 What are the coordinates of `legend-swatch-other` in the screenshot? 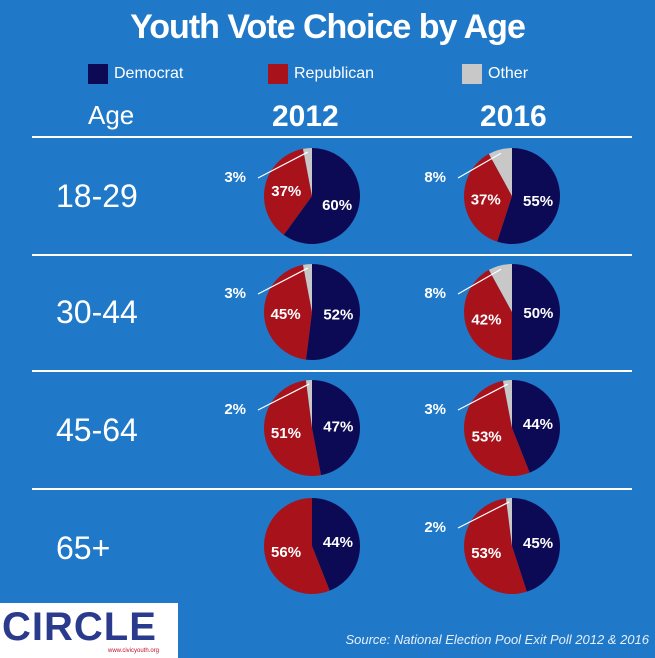 It's located at (472, 74).